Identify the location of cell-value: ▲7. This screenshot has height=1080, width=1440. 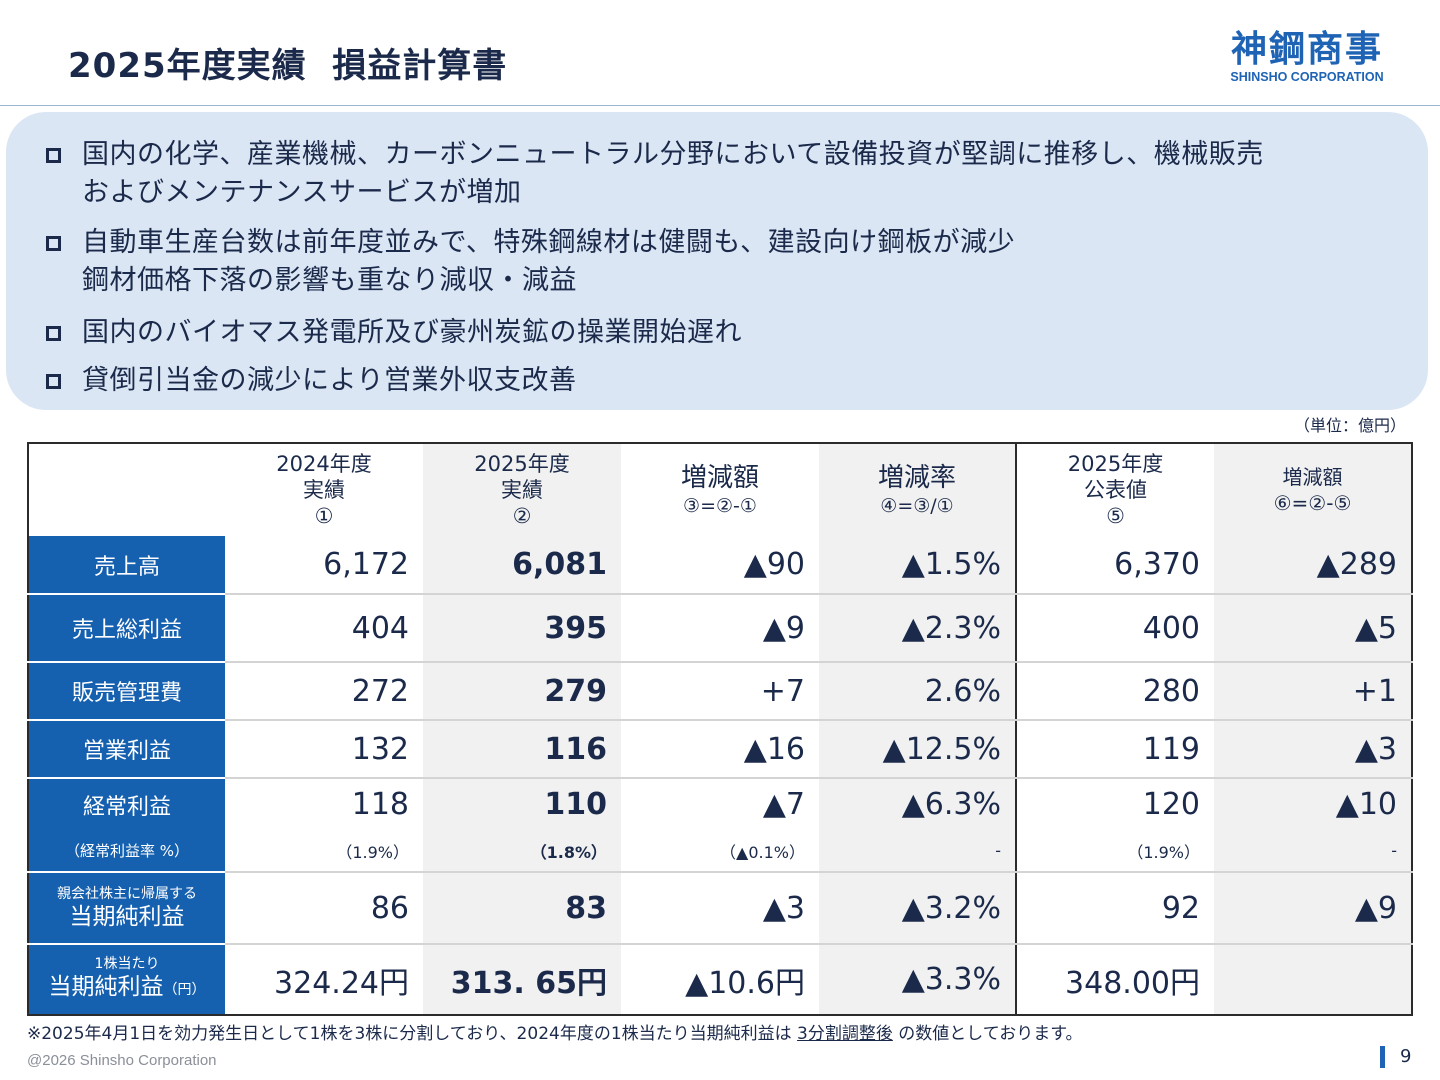
(783, 804).